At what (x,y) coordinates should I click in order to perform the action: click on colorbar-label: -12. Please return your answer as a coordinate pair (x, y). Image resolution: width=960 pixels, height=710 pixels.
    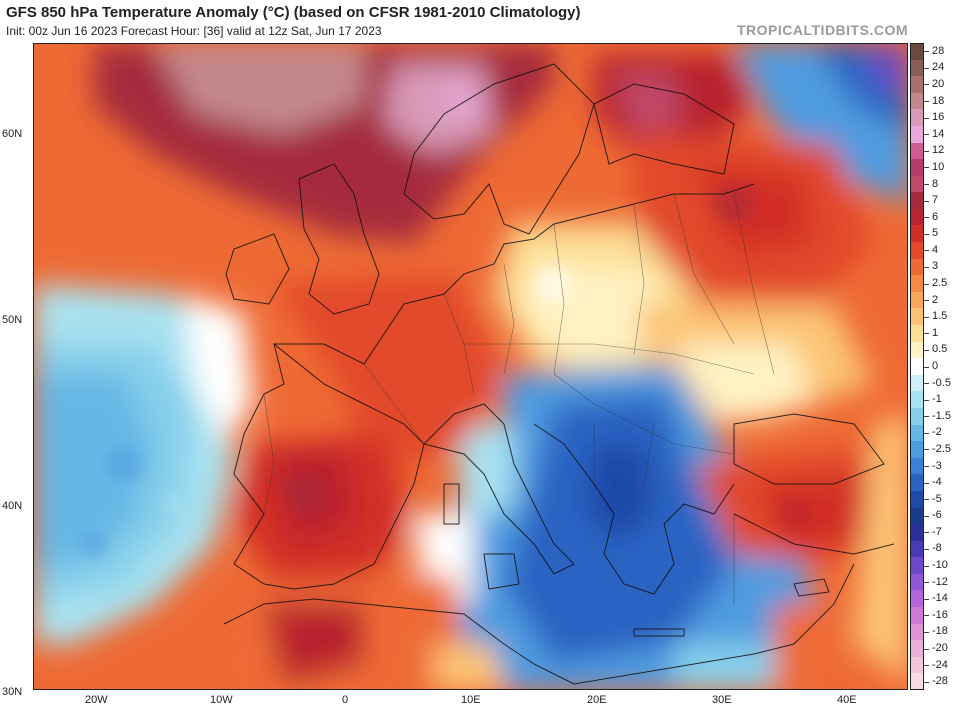
    Looking at the image, I should click on (940, 581).